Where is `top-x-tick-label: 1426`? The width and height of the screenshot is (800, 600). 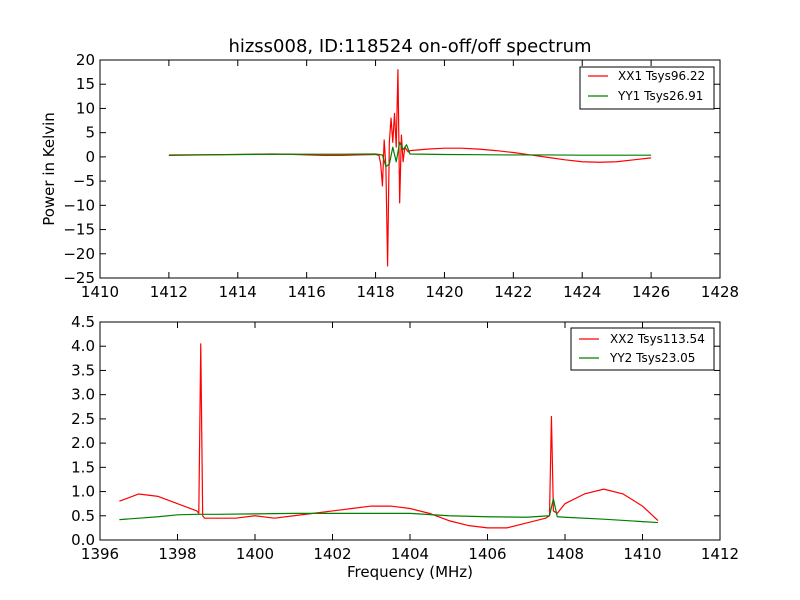
top-x-tick-label: 1426 is located at coordinates (651, 292).